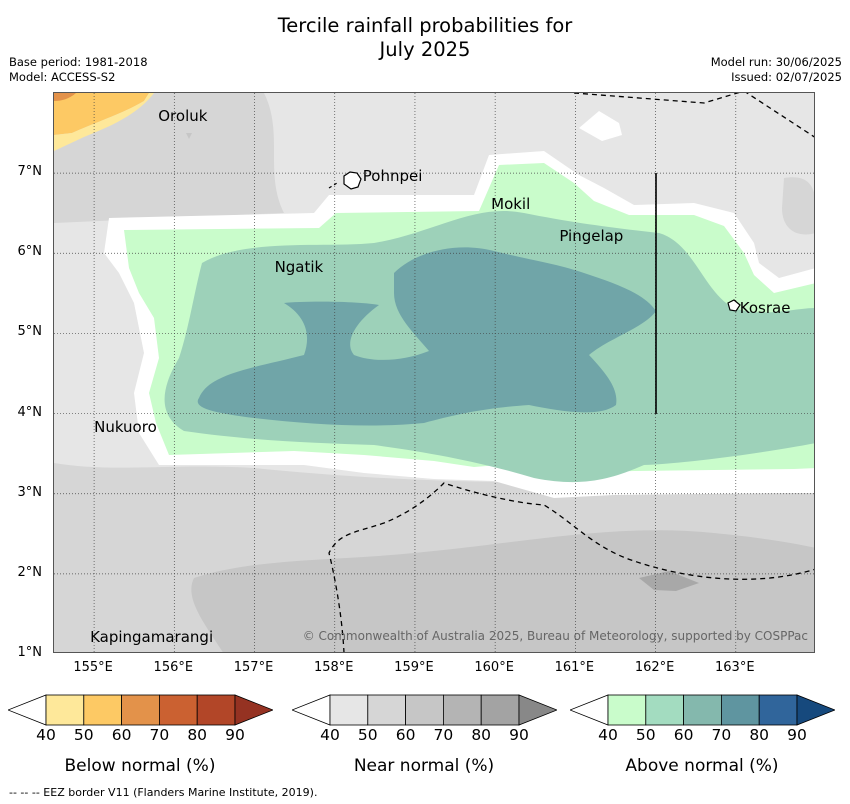 The width and height of the screenshot is (850, 804). Describe the element at coordinates (140, 766) in the screenshot. I see `below-normal-title: Below normal (%)` at that location.